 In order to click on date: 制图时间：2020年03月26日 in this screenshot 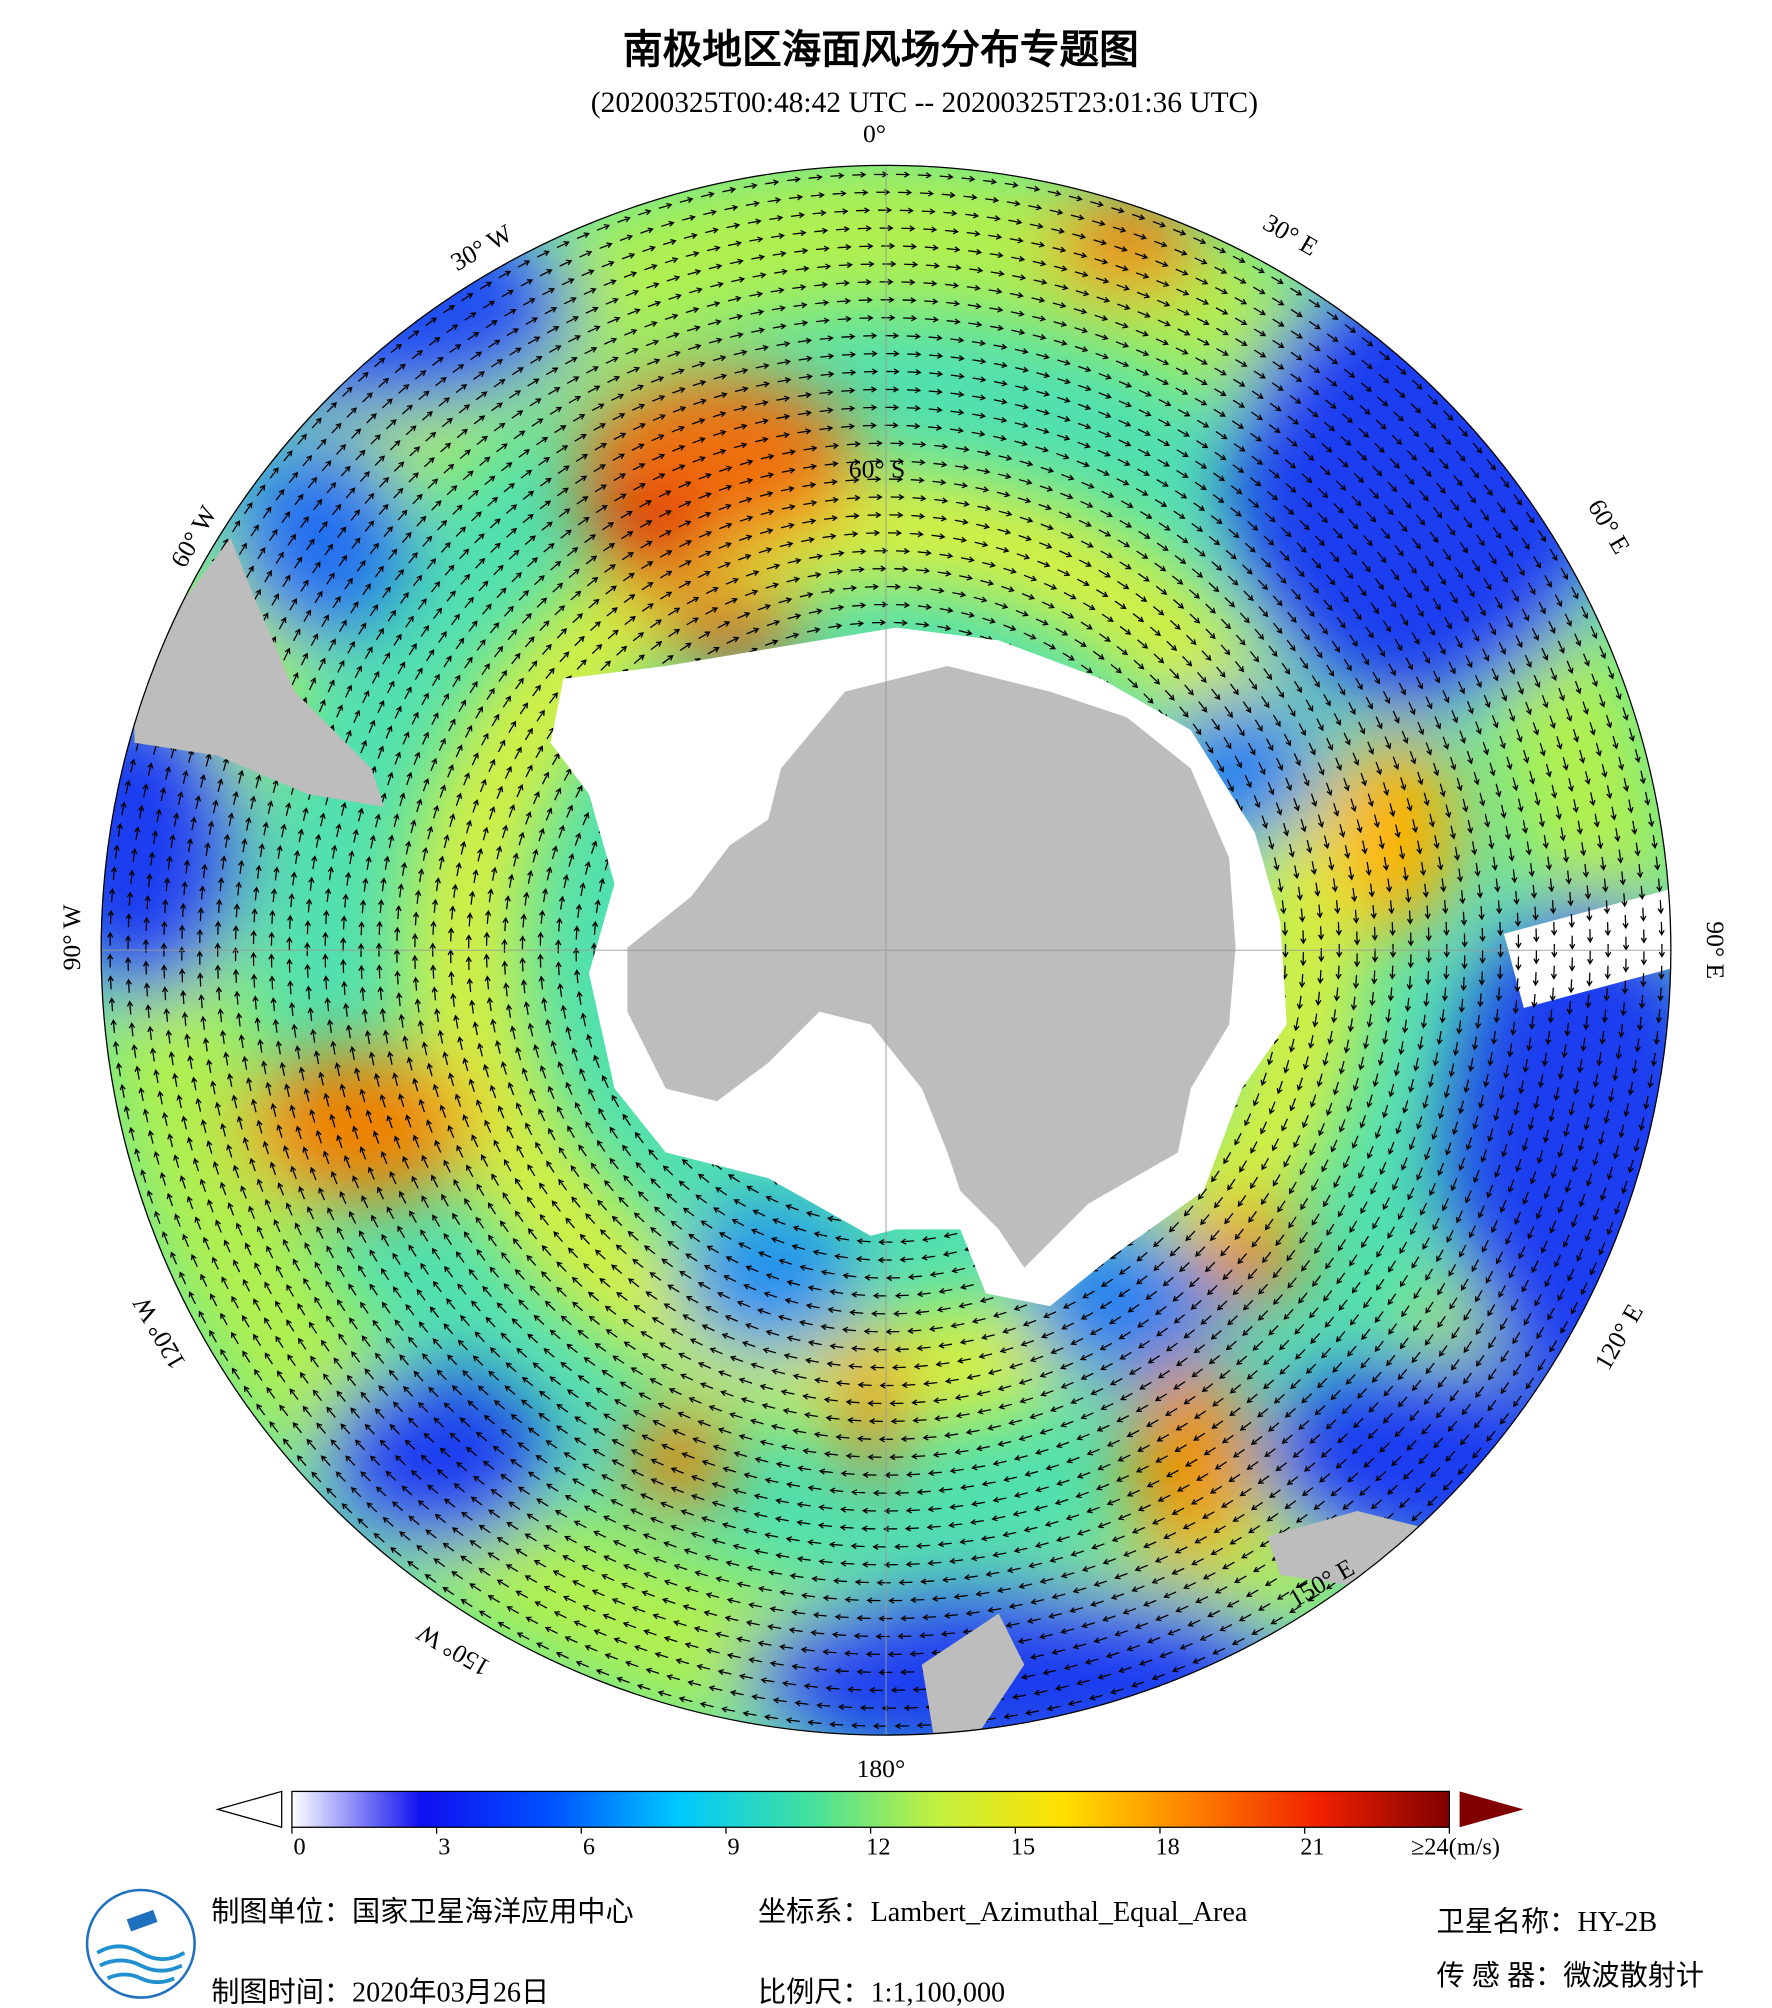, I will do `click(380, 1992)`.